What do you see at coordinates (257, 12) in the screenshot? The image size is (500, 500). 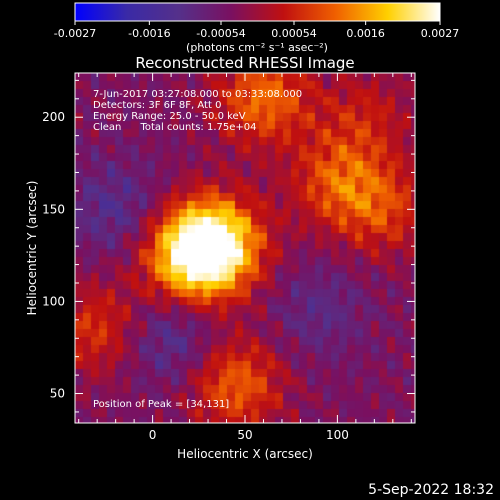 I see `colorbar` at bounding box center [257, 12].